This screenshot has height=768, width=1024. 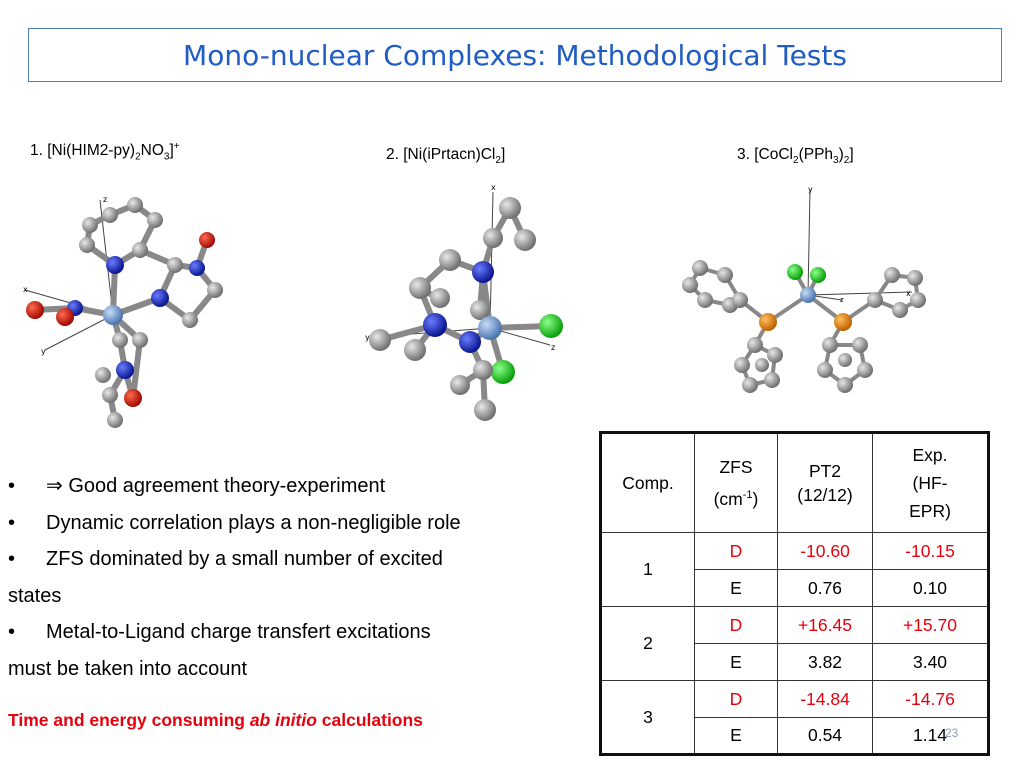 I want to click on row-2-d-pt2: +16.45, so click(x=825, y=625).